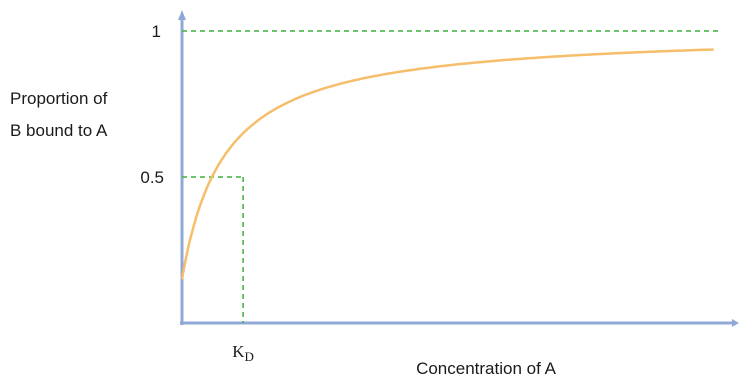 Image resolution: width=741 pixels, height=381 pixels. I want to click on y-axis-label-line-1: Proportion of, so click(59, 98).